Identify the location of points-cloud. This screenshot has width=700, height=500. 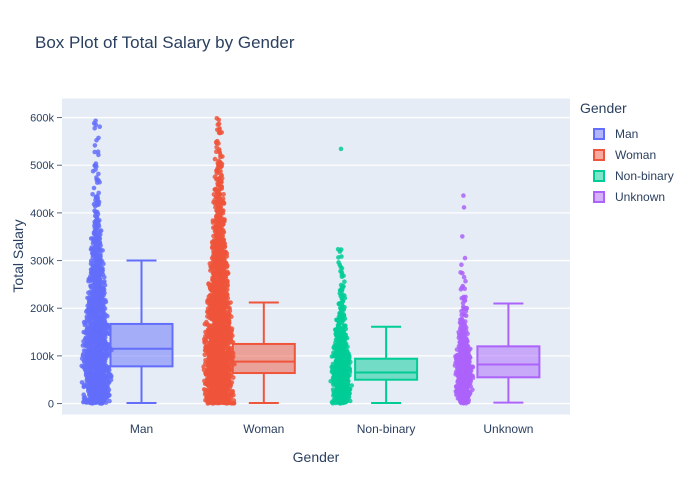
(96, 262).